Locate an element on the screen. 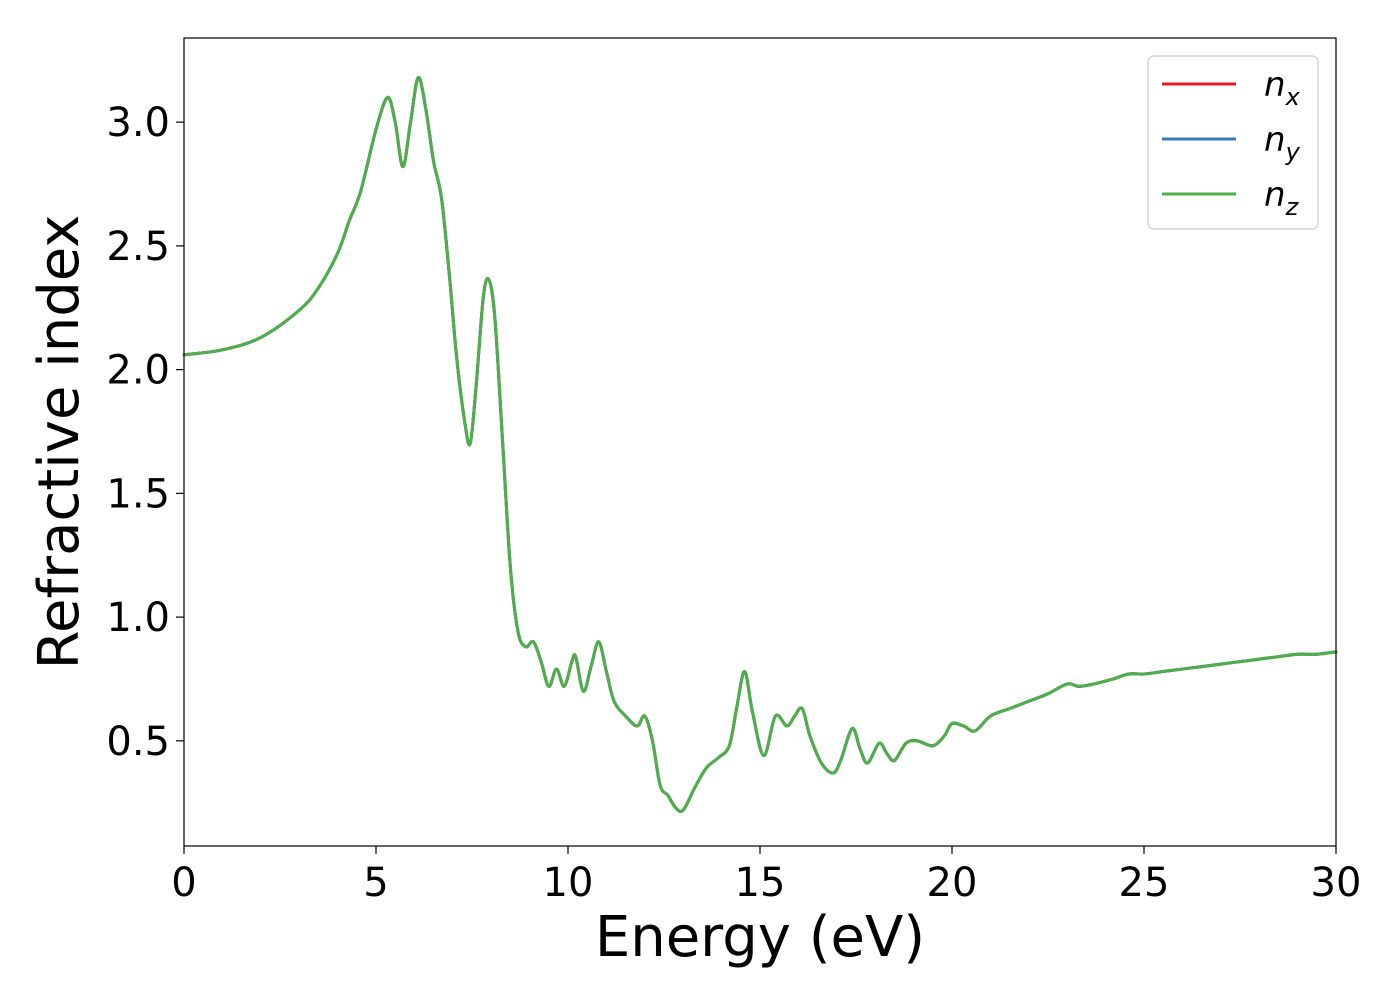 The image size is (1400, 1000). y-axis-label: Refractive index is located at coordinates (59, 442).